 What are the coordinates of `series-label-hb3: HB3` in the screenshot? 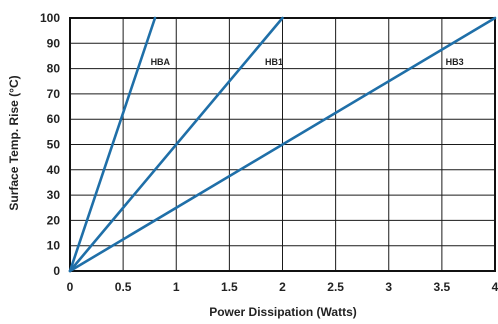 It's located at (455, 62).